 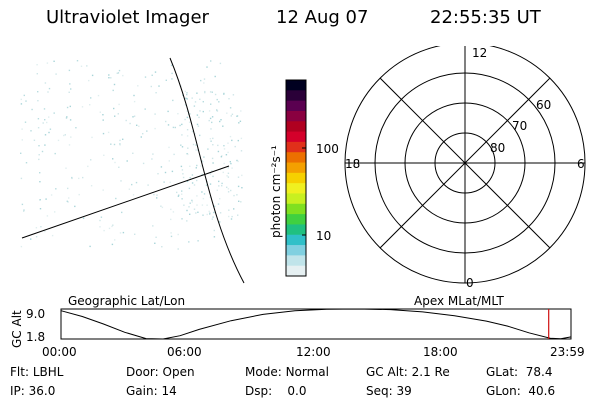 I want to click on mlt-label-18: 18, so click(x=353, y=164).